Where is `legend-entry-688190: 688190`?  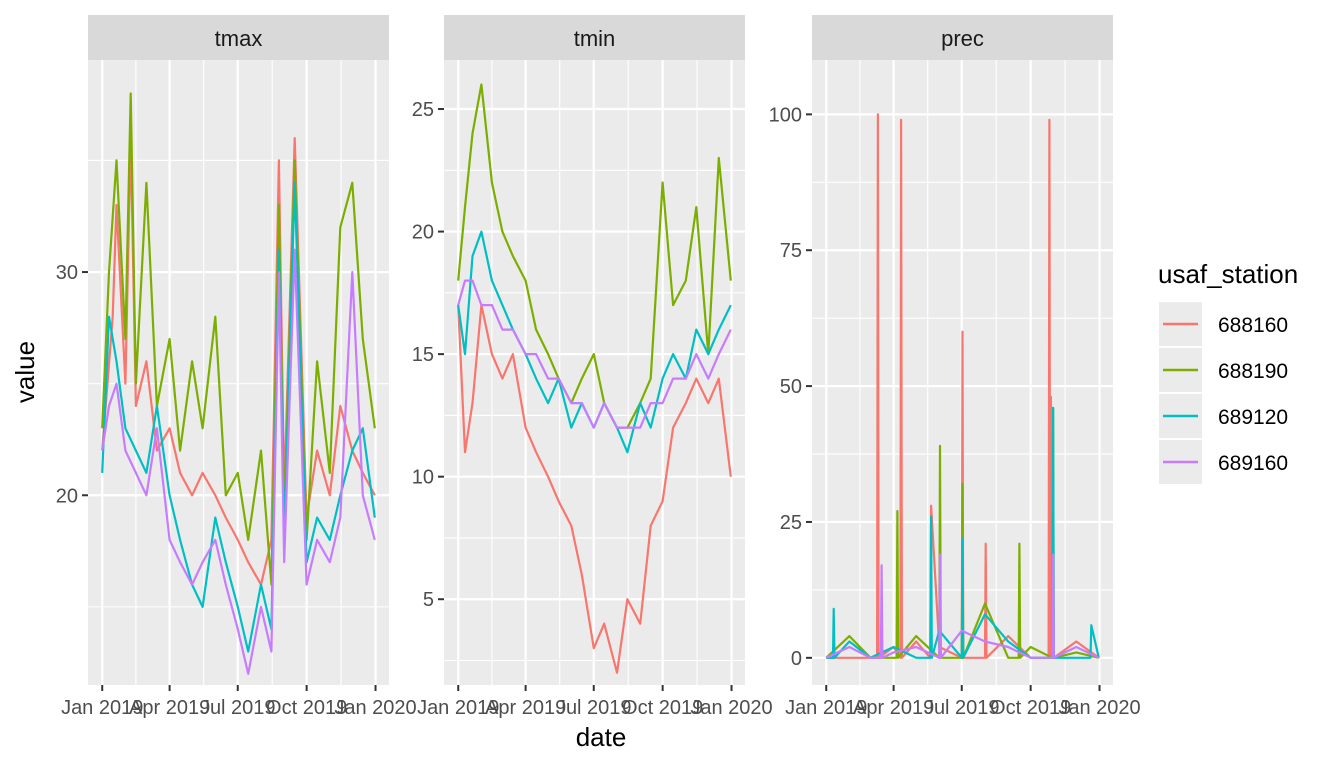 legend-entry-688190: 688190 is located at coordinates (1223, 370).